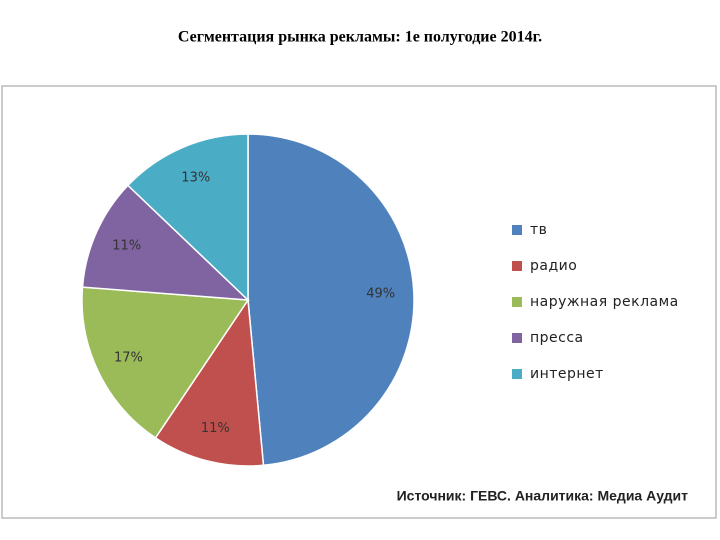 Image resolution: width=720 pixels, height=540 pixels. I want to click on source-note: Источник: ГЕВС. Аналитика: Медиа Аудит, so click(543, 496).